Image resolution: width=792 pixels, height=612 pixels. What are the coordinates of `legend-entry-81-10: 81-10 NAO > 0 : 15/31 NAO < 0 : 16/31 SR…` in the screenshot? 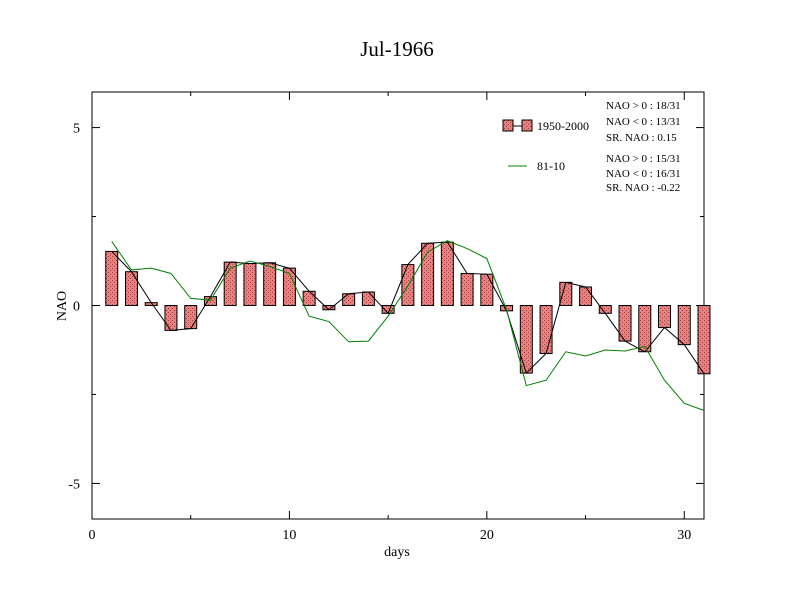 It's located at (594, 173).